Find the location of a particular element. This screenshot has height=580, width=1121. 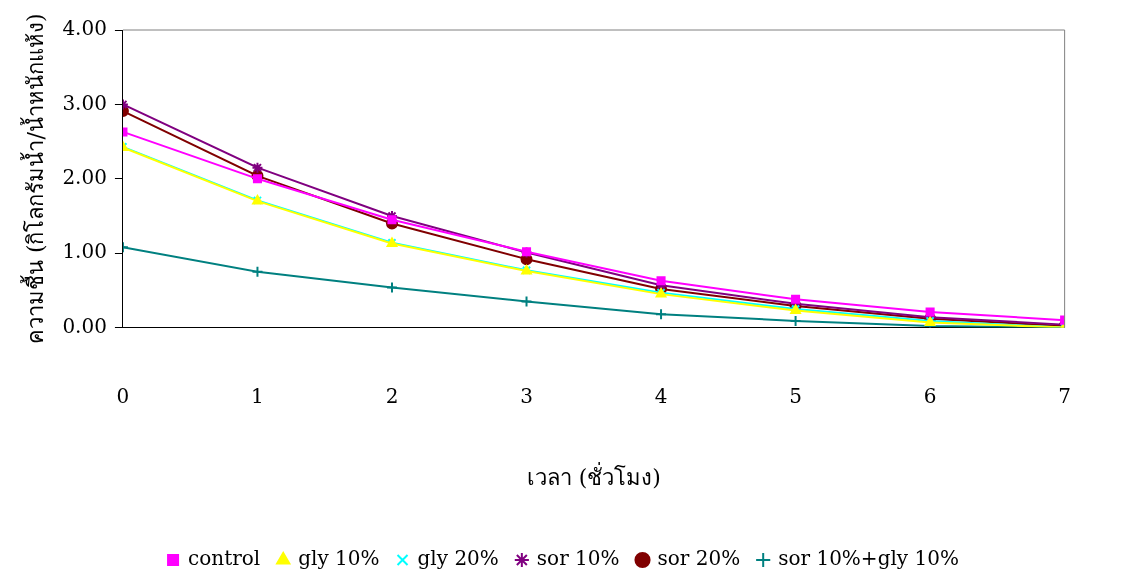

legend-label: sor 20% is located at coordinates (699, 558).